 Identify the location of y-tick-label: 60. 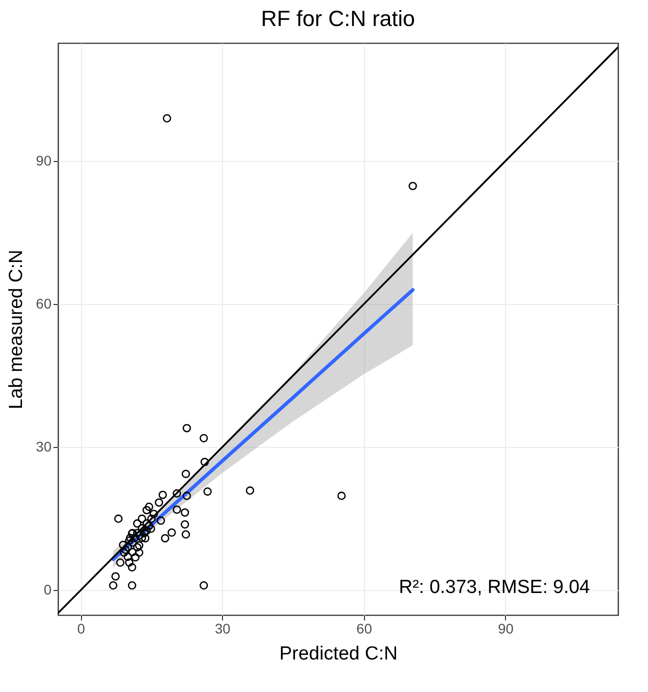
(44, 304).